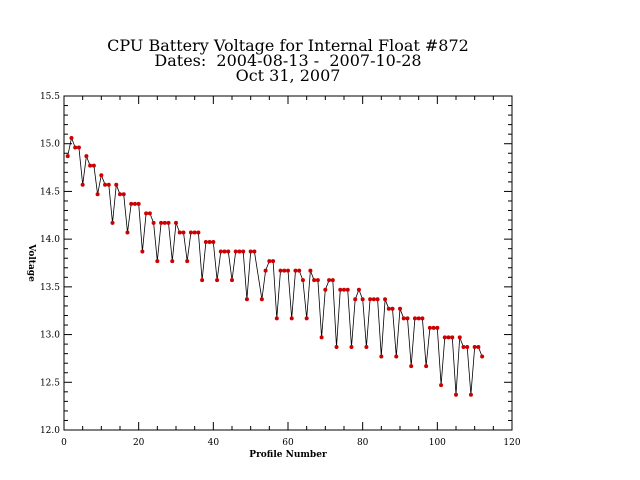  What do you see at coordinates (50, 192) in the screenshot?
I see `y-tick-label: 14.5` at bounding box center [50, 192].